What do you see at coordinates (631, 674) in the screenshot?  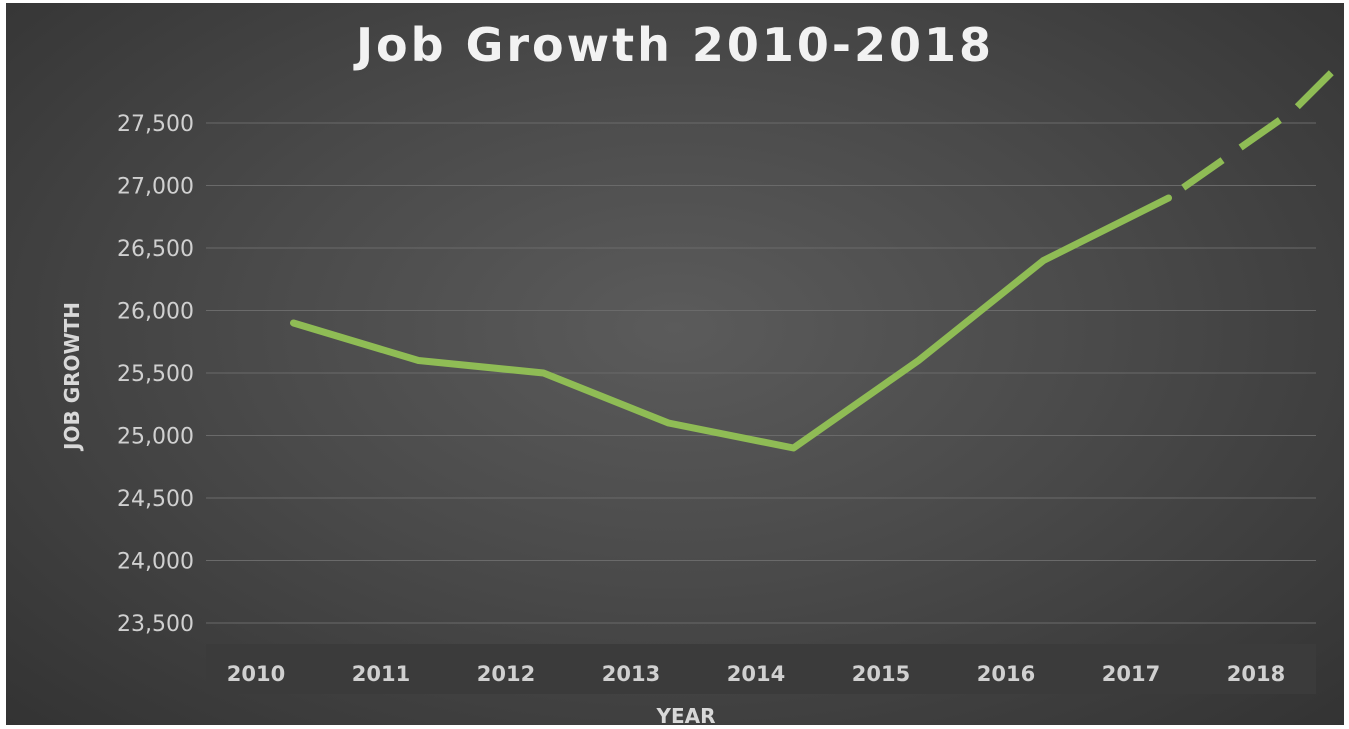 I see `x-tick-label: 2013` at bounding box center [631, 674].